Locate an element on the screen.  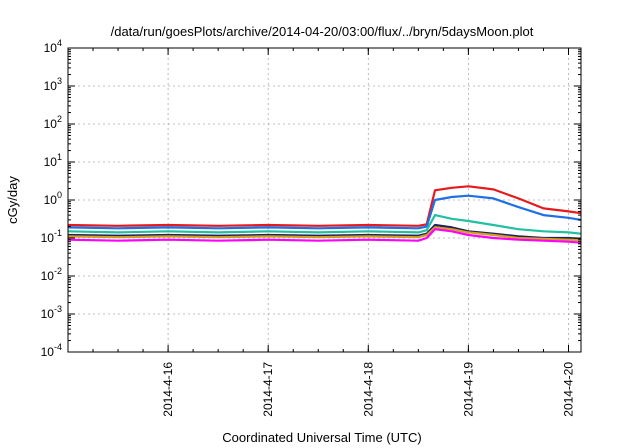
series-group is located at coordinates (324, 214).